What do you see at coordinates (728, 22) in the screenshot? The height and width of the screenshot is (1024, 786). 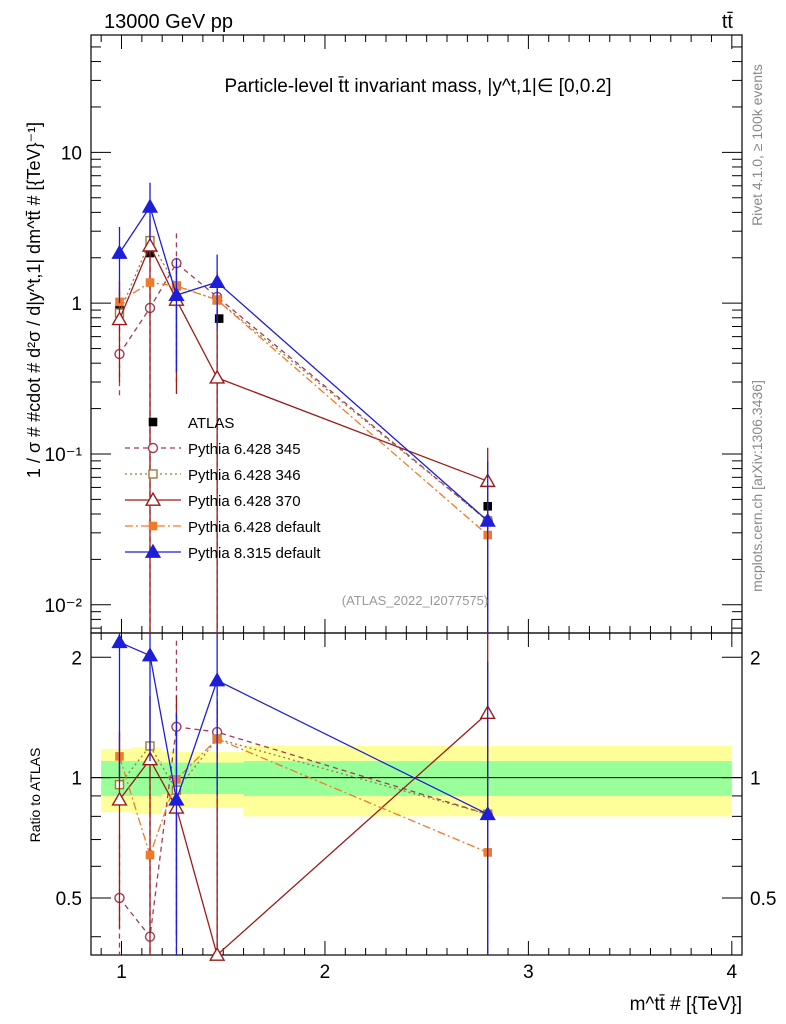 I see `header-right-title: tt̄` at bounding box center [728, 22].